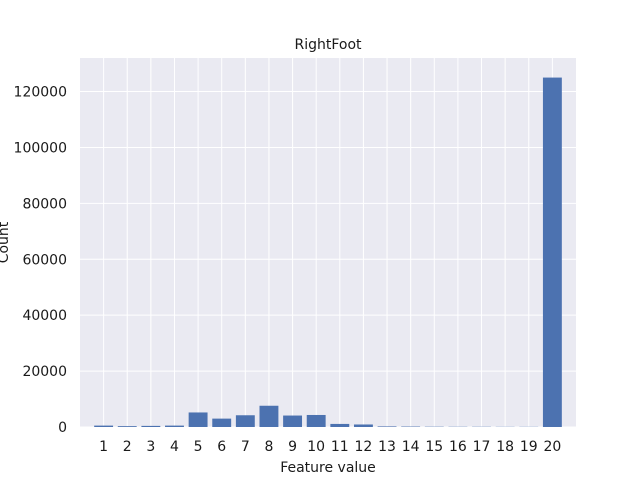  I want to click on y-tick-label: 80000, so click(44, 204).